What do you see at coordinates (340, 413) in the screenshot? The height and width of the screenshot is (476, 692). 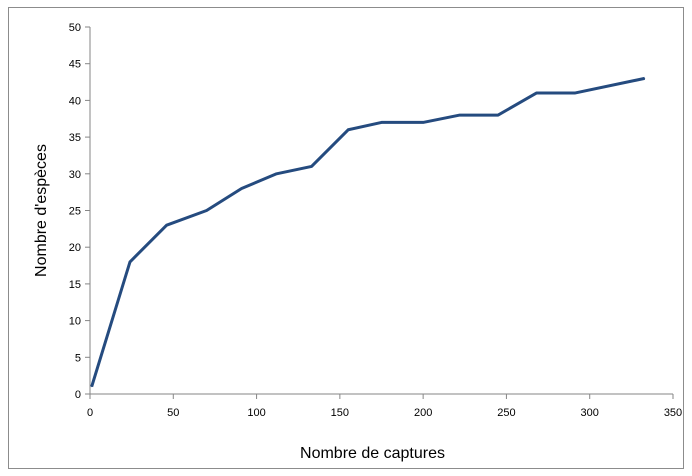 I see `x-tick-label: 150` at bounding box center [340, 413].